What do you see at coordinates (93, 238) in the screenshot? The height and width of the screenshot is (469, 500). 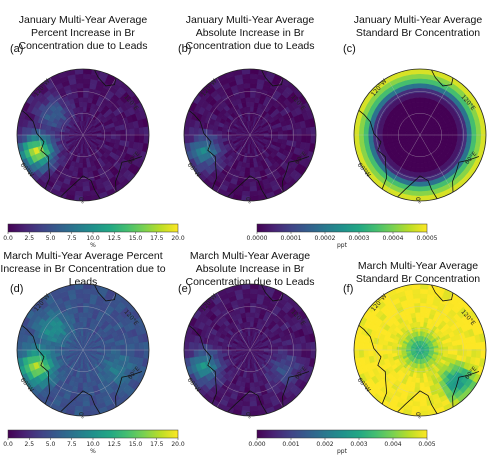 I see `colorbar-tick-label: 10.0` at bounding box center [93, 238].